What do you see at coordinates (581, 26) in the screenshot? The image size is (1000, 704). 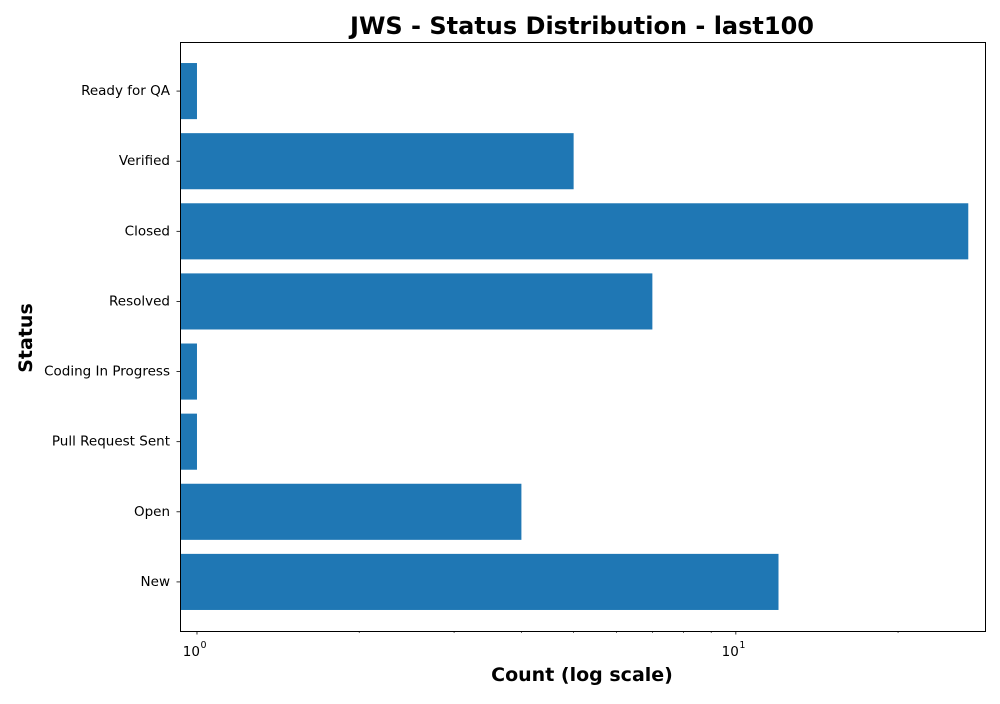 I see `chart-title: JWS - Status Distribution - last100` at bounding box center [581, 26].